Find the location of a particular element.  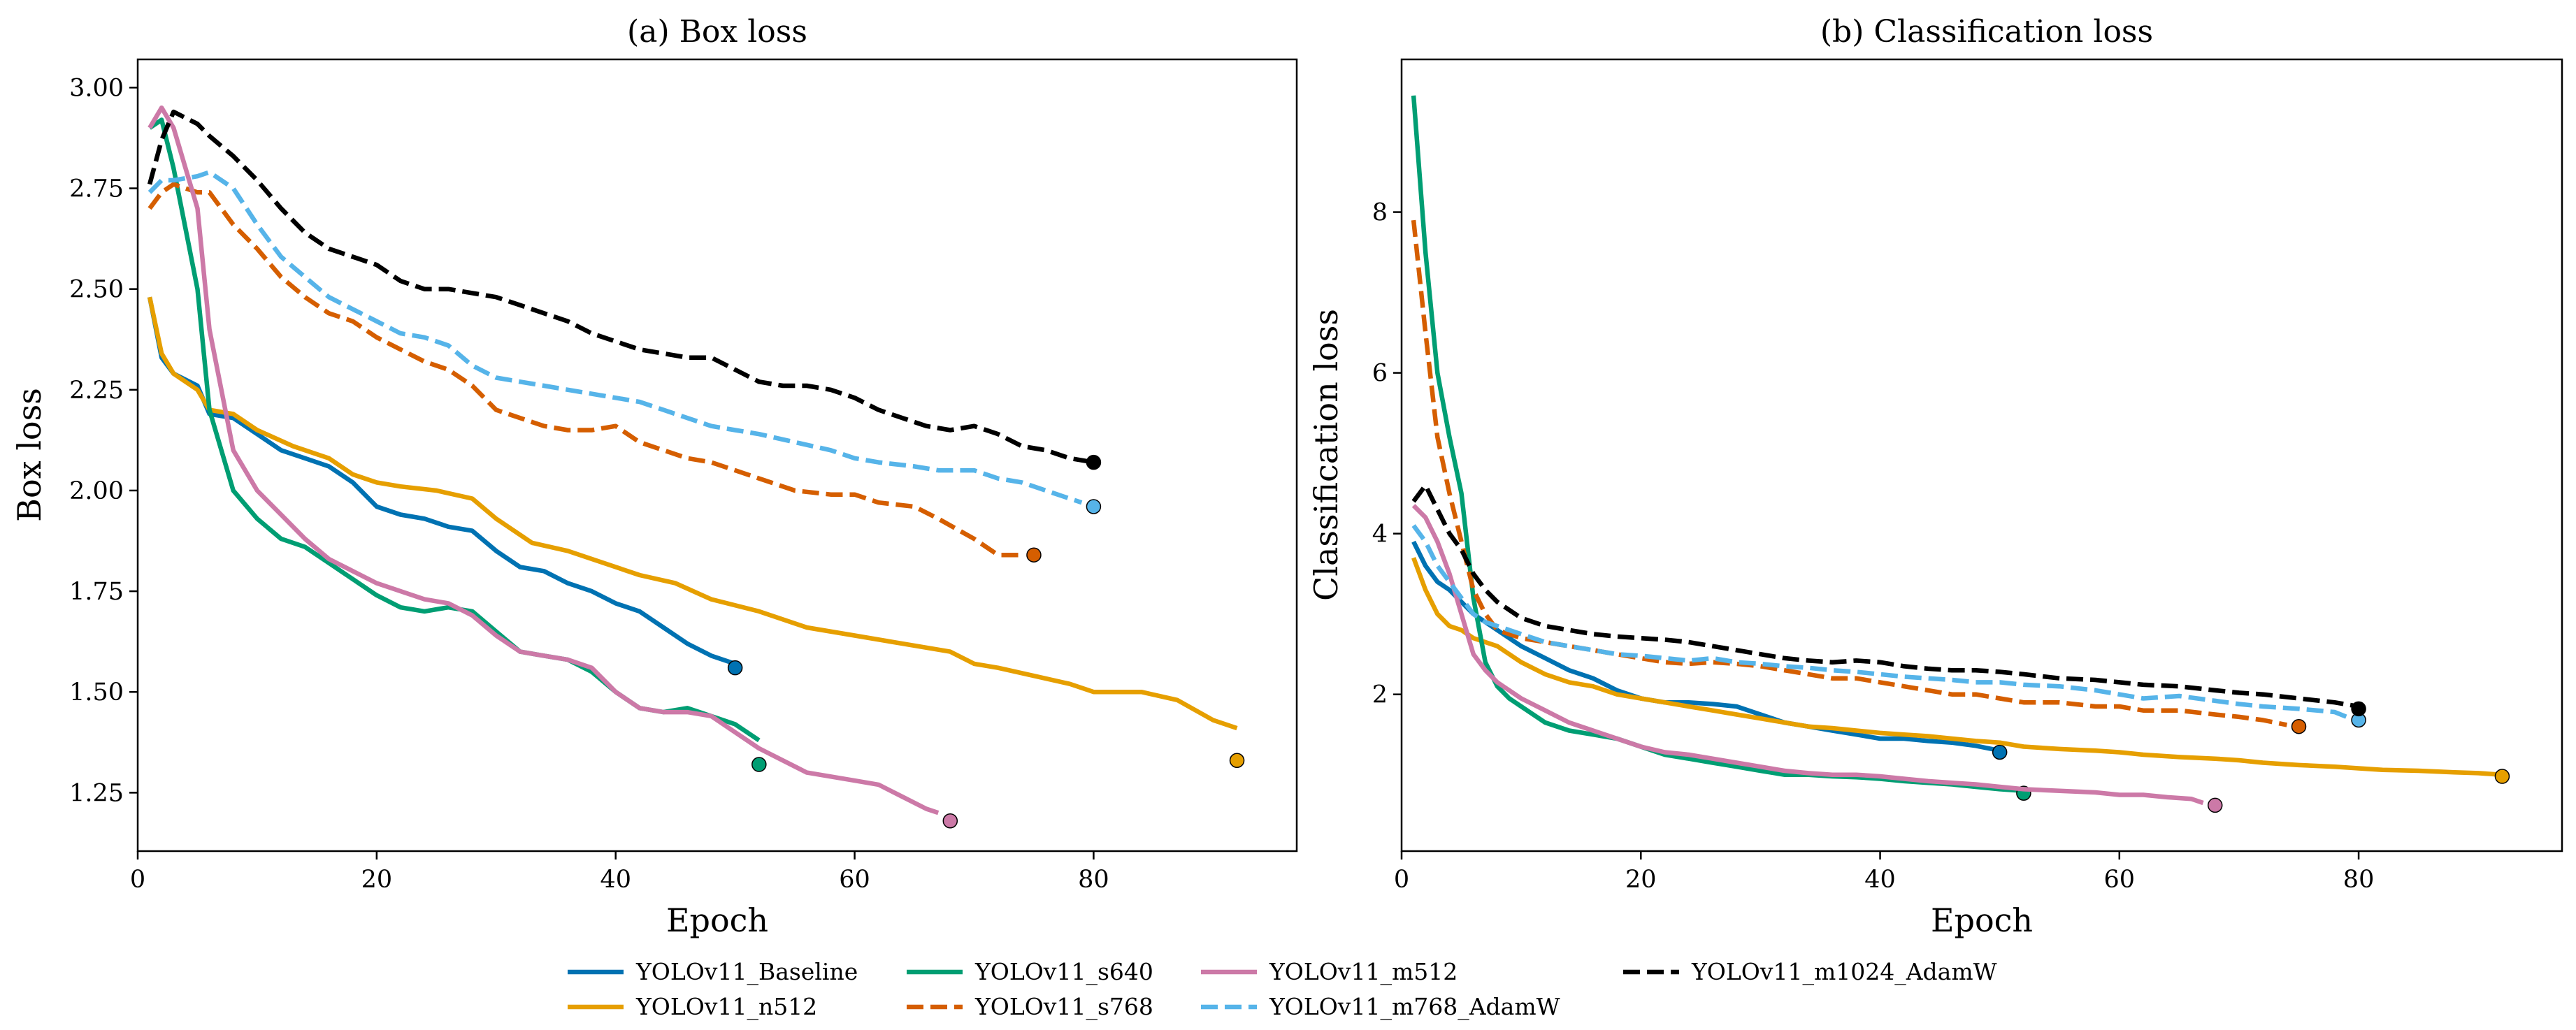

classification-loss-x-axis-label: Epoch is located at coordinates (1982, 920).